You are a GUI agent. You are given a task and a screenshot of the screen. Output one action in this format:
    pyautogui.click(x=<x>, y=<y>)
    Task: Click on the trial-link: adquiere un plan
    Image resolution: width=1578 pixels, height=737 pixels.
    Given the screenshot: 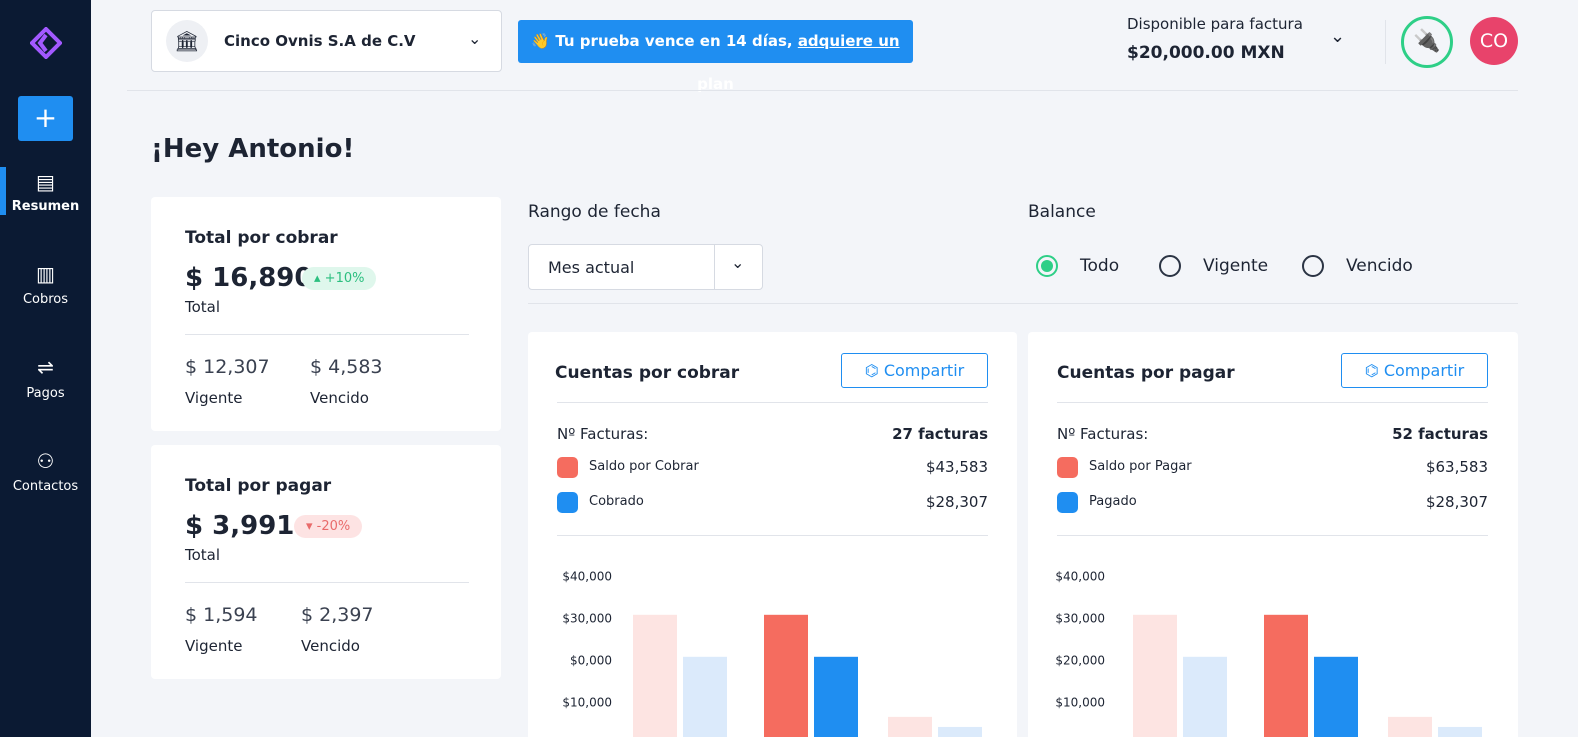 What is the action you would take?
    pyautogui.click(x=798, y=62)
    